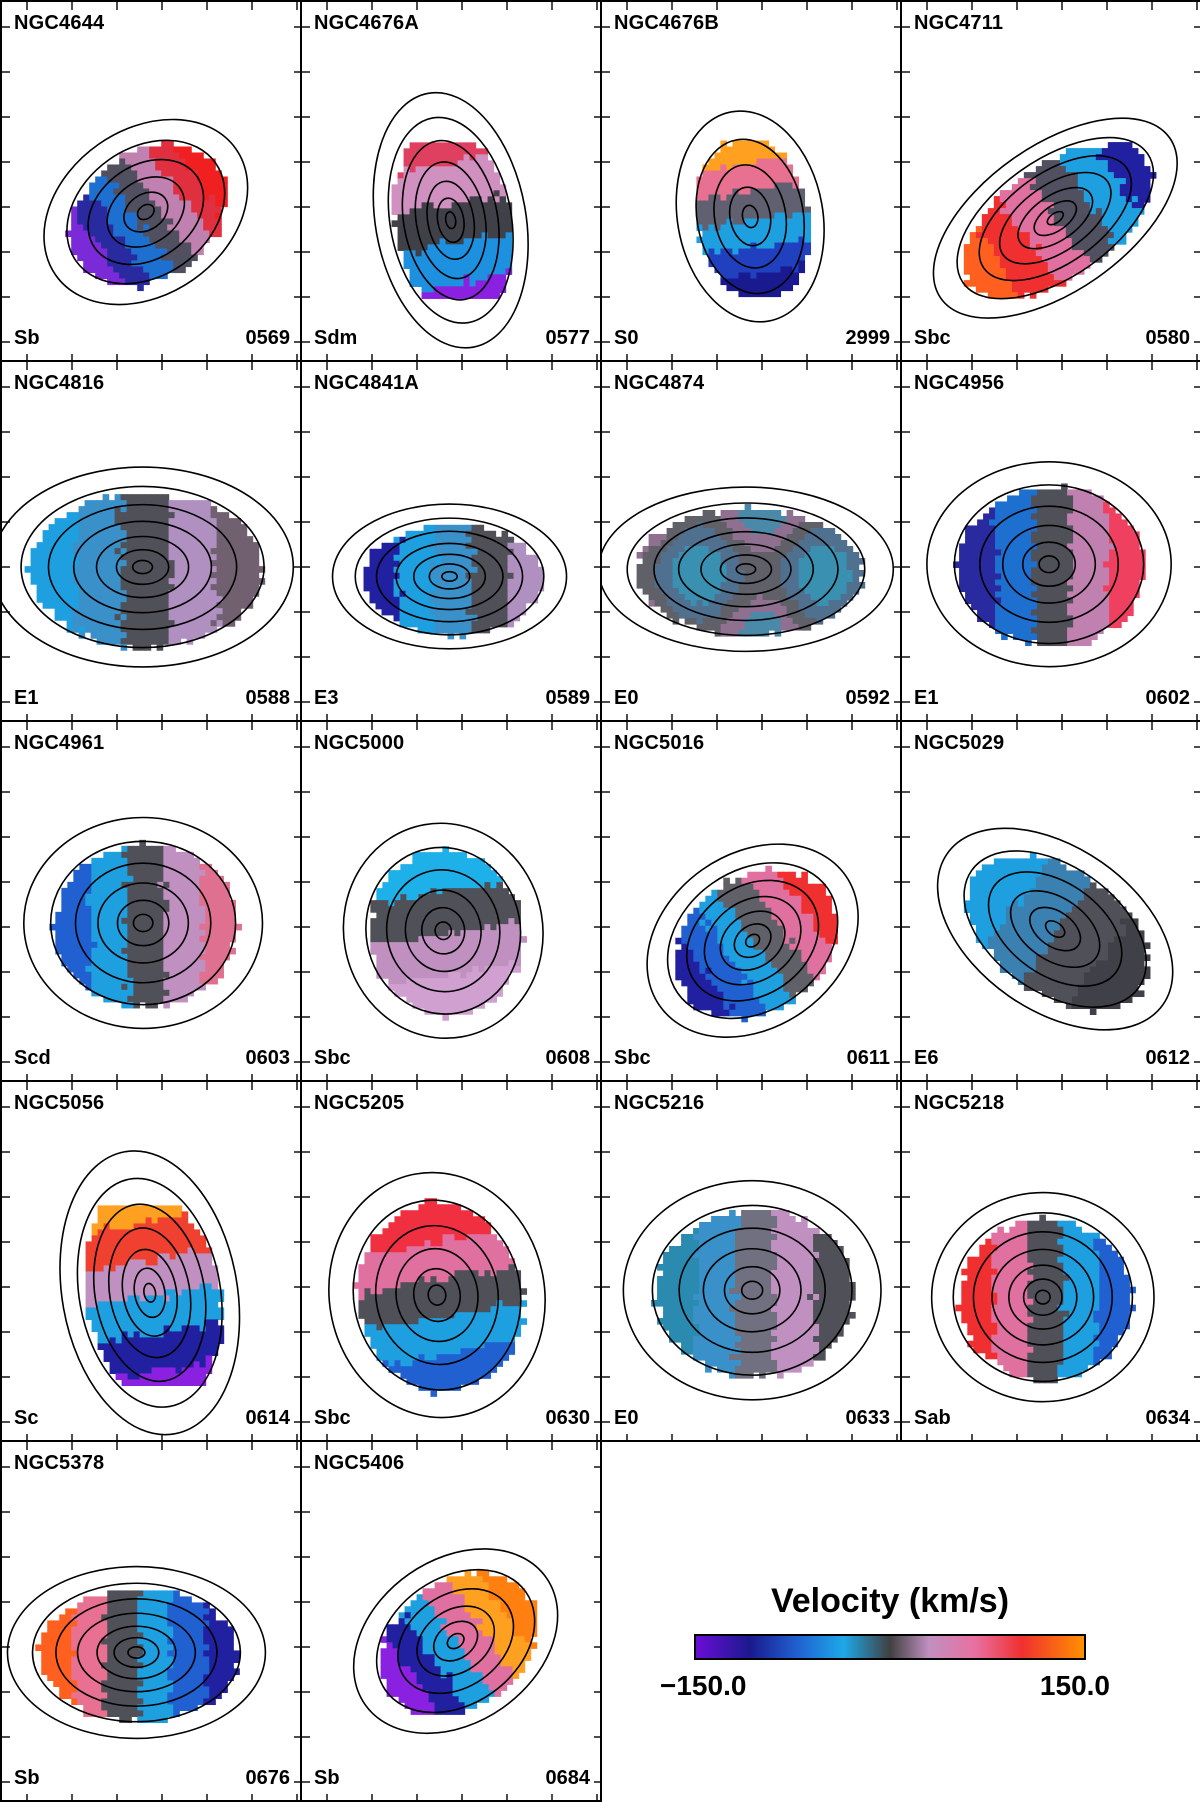  Describe the element at coordinates (59, 1463) in the screenshot. I see `galaxy-name: NGC5378` at that location.